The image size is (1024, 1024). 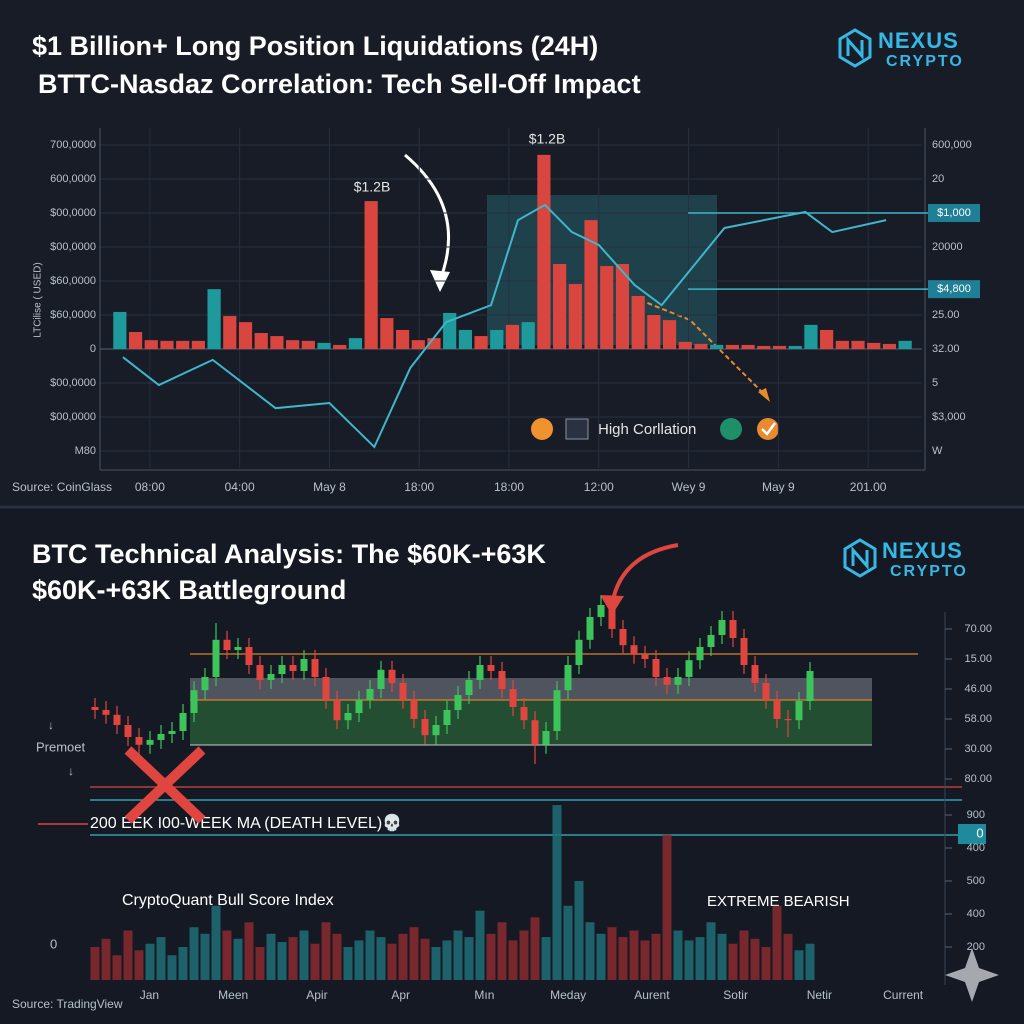 I want to click on legend: High Corllation, so click(x=655, y=429).